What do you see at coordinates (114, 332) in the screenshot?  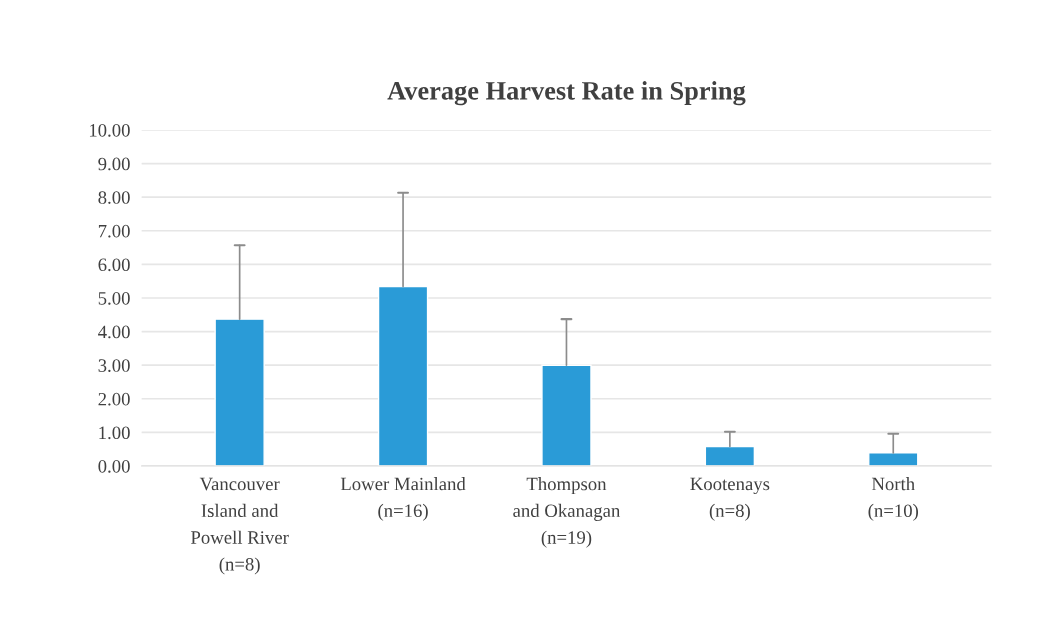 I see `y-tick-label: 4.00` at bounding box center [114, 332].